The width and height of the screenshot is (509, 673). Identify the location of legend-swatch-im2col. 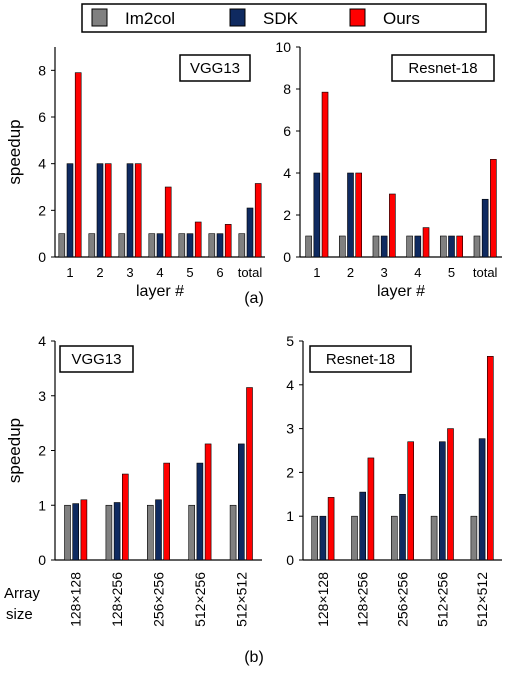
(99, 17).